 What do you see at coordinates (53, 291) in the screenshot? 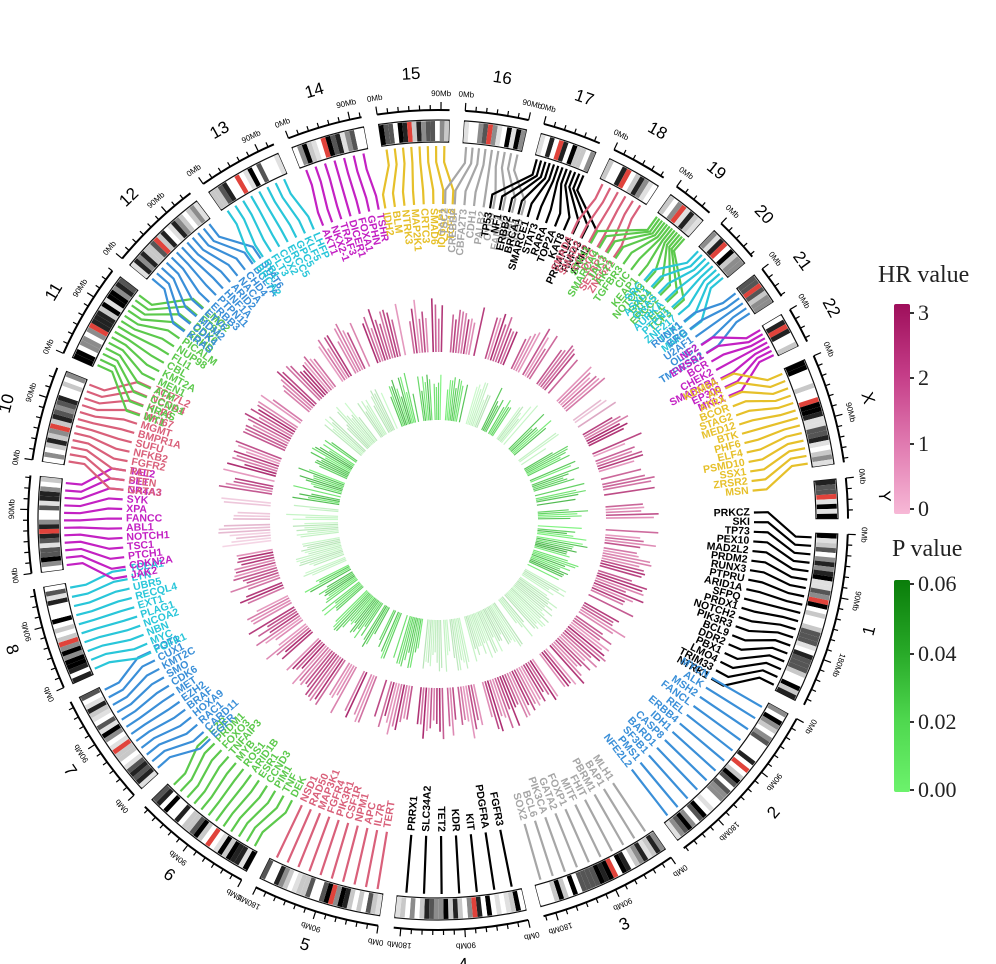
I see `chromosome-label: 11` at bounding box center [53, 291].